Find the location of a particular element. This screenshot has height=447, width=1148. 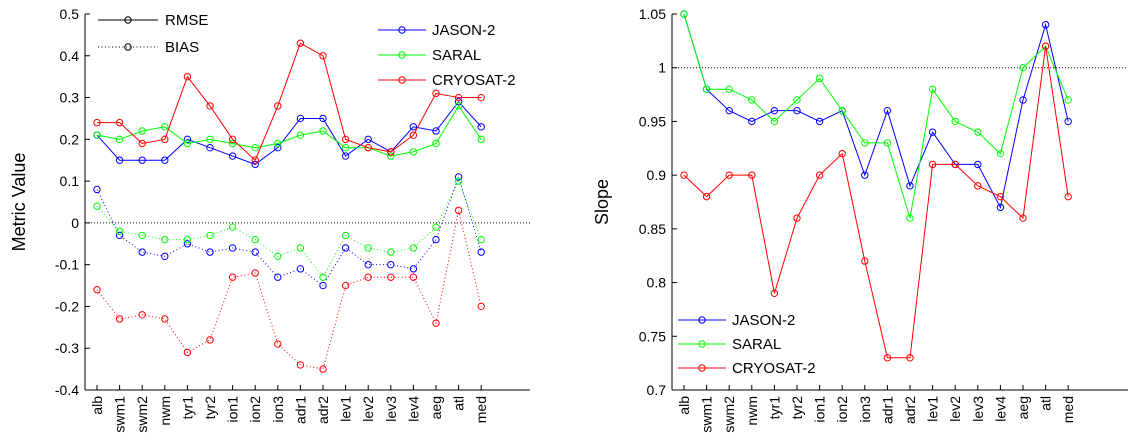

style-legend-label: RMSE is located at coordinates (186, 20).